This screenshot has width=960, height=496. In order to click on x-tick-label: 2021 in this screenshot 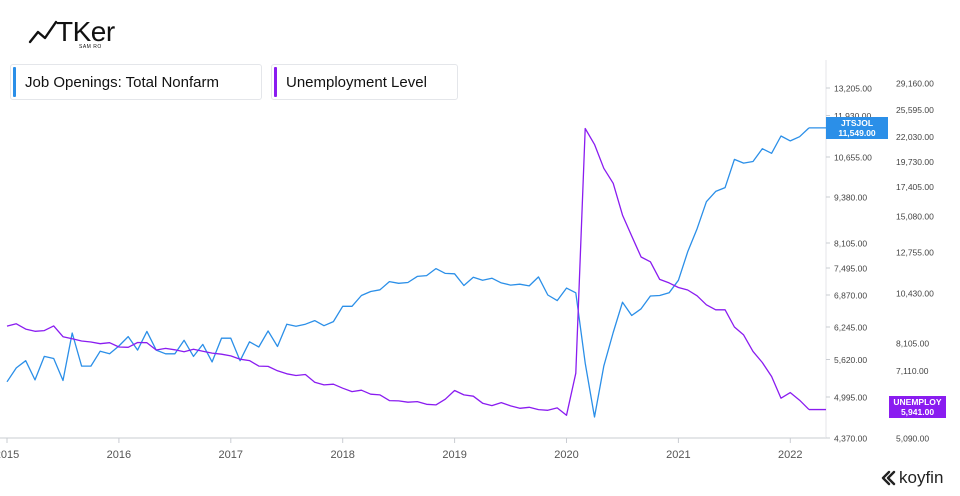, I will do `click(678, 455)`.